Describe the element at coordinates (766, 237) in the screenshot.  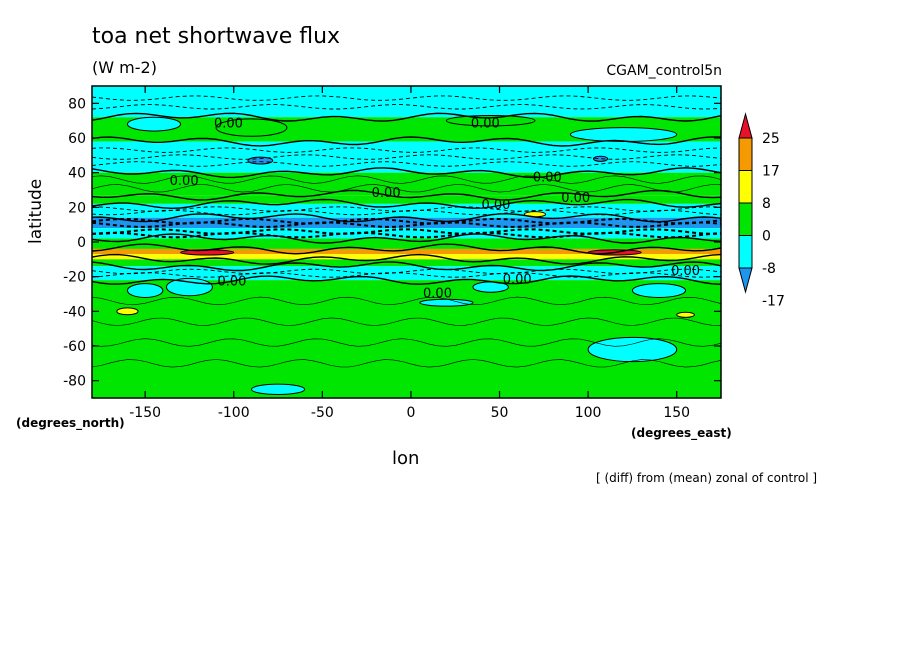
I see `colorbar-label-3: 0` at that location.